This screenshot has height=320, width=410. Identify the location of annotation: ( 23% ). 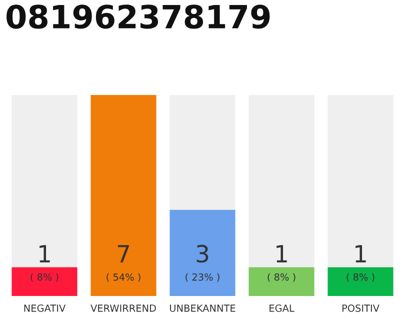
(203, 277).